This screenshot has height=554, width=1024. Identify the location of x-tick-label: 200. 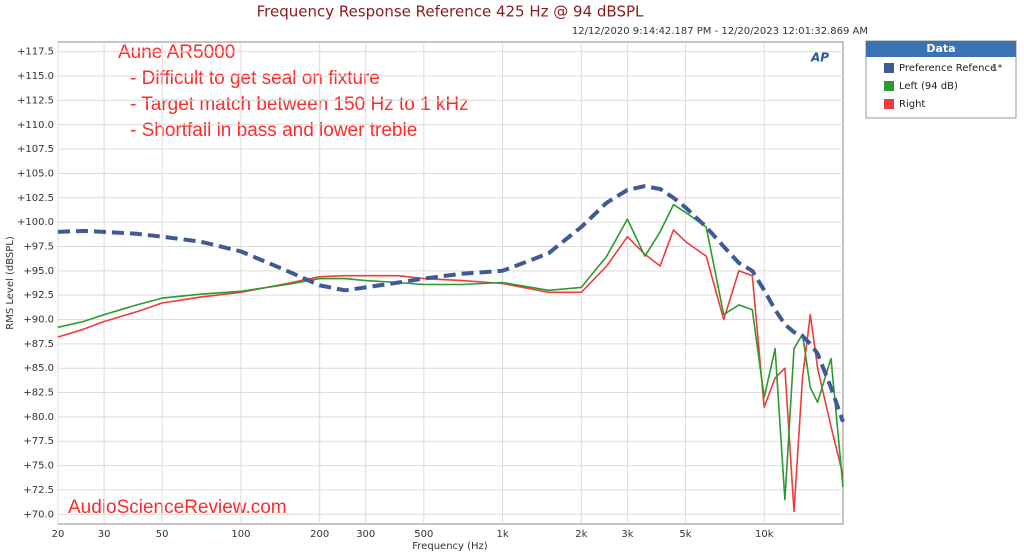
(319, 534).